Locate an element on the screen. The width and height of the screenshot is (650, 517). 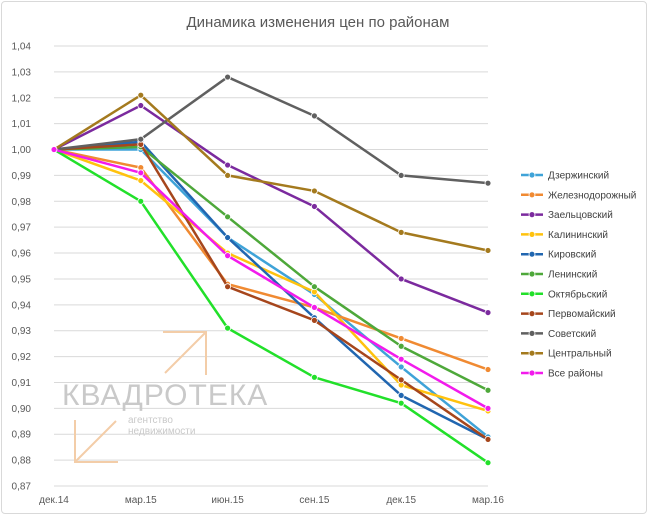
watermark-tagline-1: агентство is located at coordinates (150, 420).